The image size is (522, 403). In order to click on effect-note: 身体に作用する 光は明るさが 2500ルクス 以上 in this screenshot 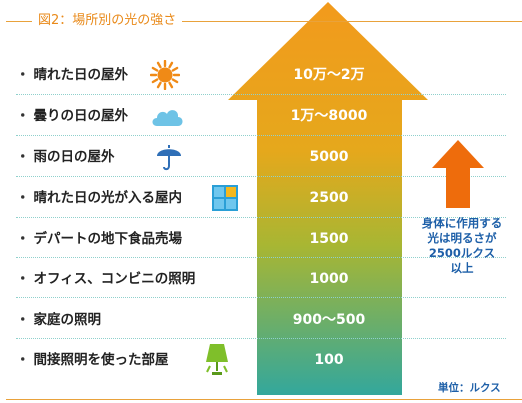, I will do `click(462, 246)`.